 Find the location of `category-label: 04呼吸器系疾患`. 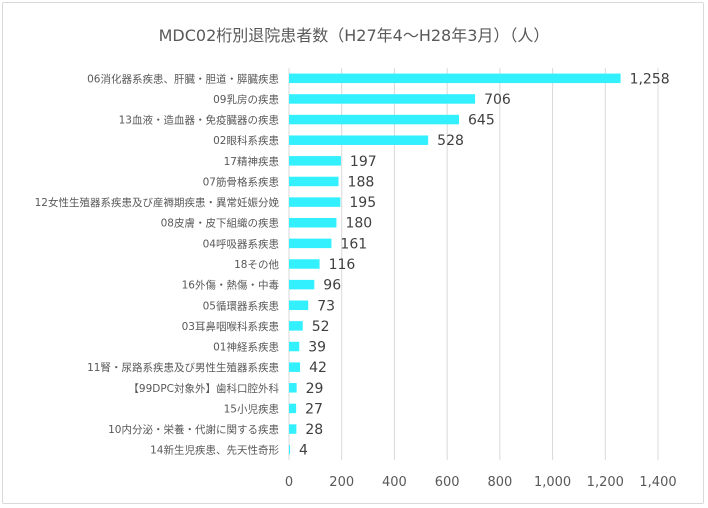

category-label: 04呼吸器系疾患 is located at coordinates (241, 243).